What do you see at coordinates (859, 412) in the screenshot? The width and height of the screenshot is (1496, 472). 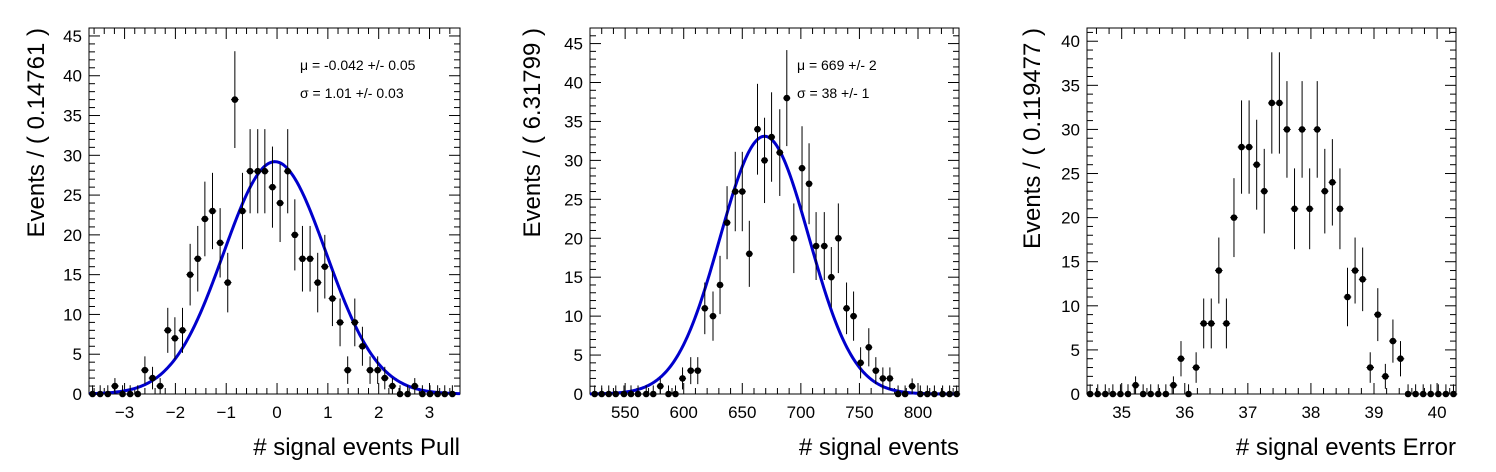 I see `x-tick-label: 750` at bounding box center [859, 412].